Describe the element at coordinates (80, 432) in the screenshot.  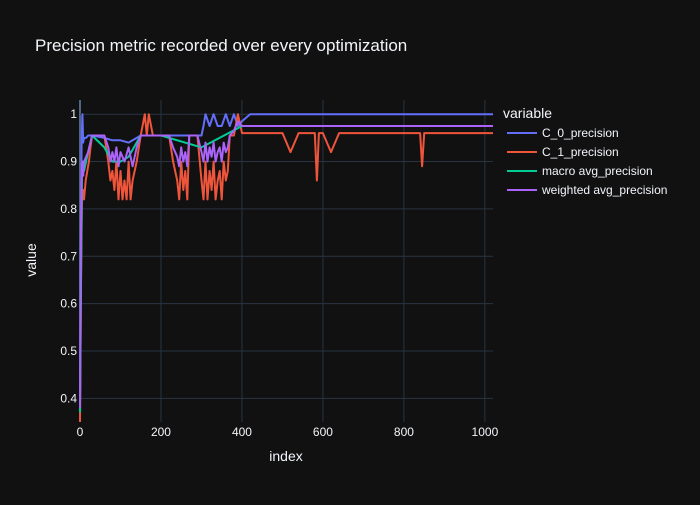
I see `x-tick-label: 0` at that location.